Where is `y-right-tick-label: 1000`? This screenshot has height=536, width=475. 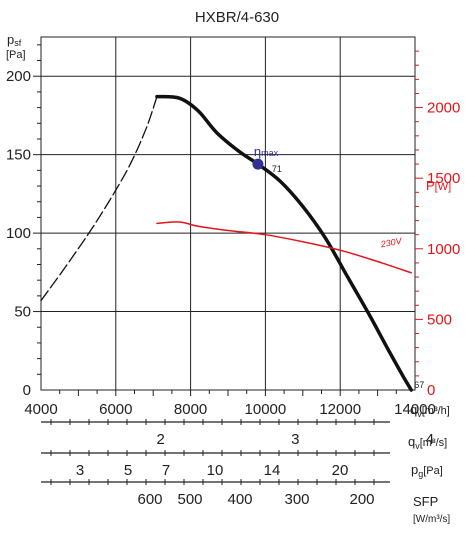 y-right-tick-label: 1000 is located at coordinates (443, 249).